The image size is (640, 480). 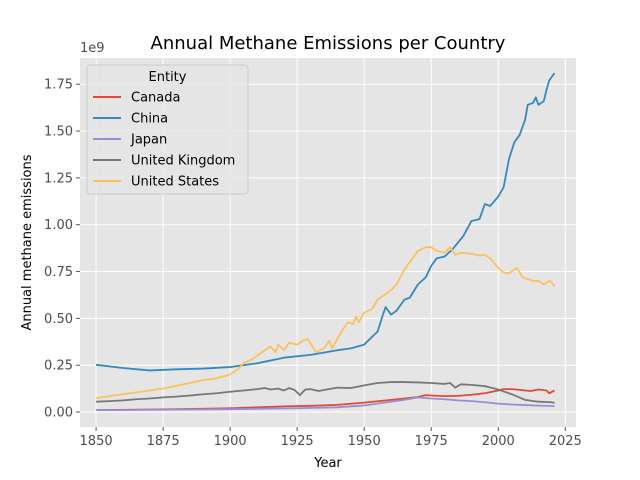 I want to click on x-tick-label: 1900, so click(x=230, y=441).